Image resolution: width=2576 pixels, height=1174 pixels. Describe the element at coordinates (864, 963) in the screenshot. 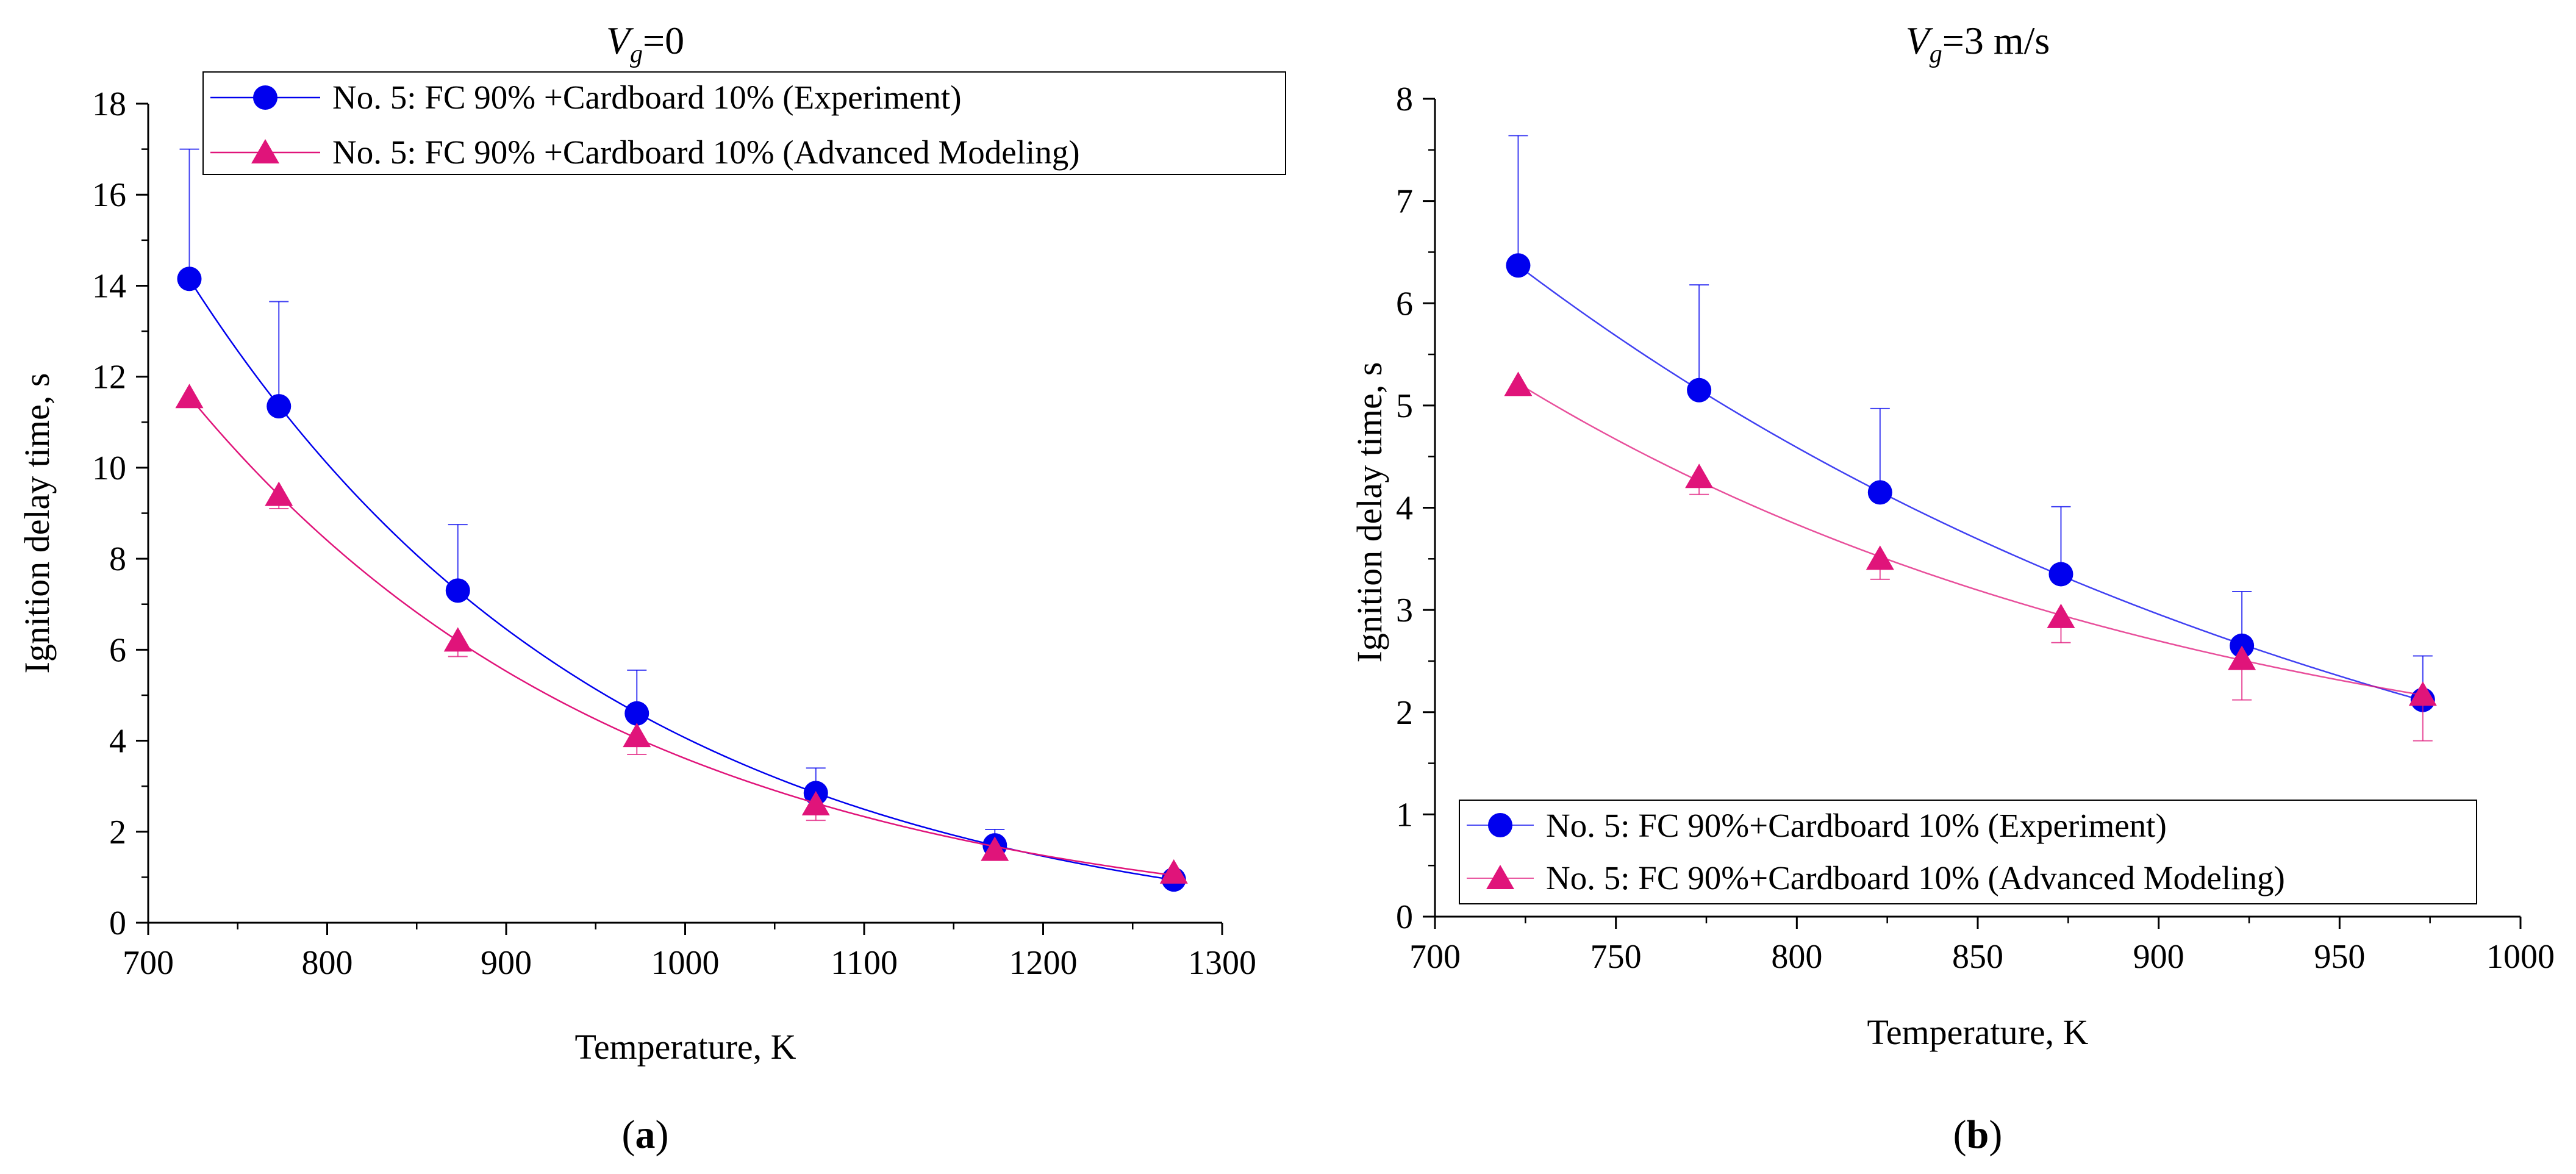

I see `panel-a-x-tick-label: 1100` at that location.